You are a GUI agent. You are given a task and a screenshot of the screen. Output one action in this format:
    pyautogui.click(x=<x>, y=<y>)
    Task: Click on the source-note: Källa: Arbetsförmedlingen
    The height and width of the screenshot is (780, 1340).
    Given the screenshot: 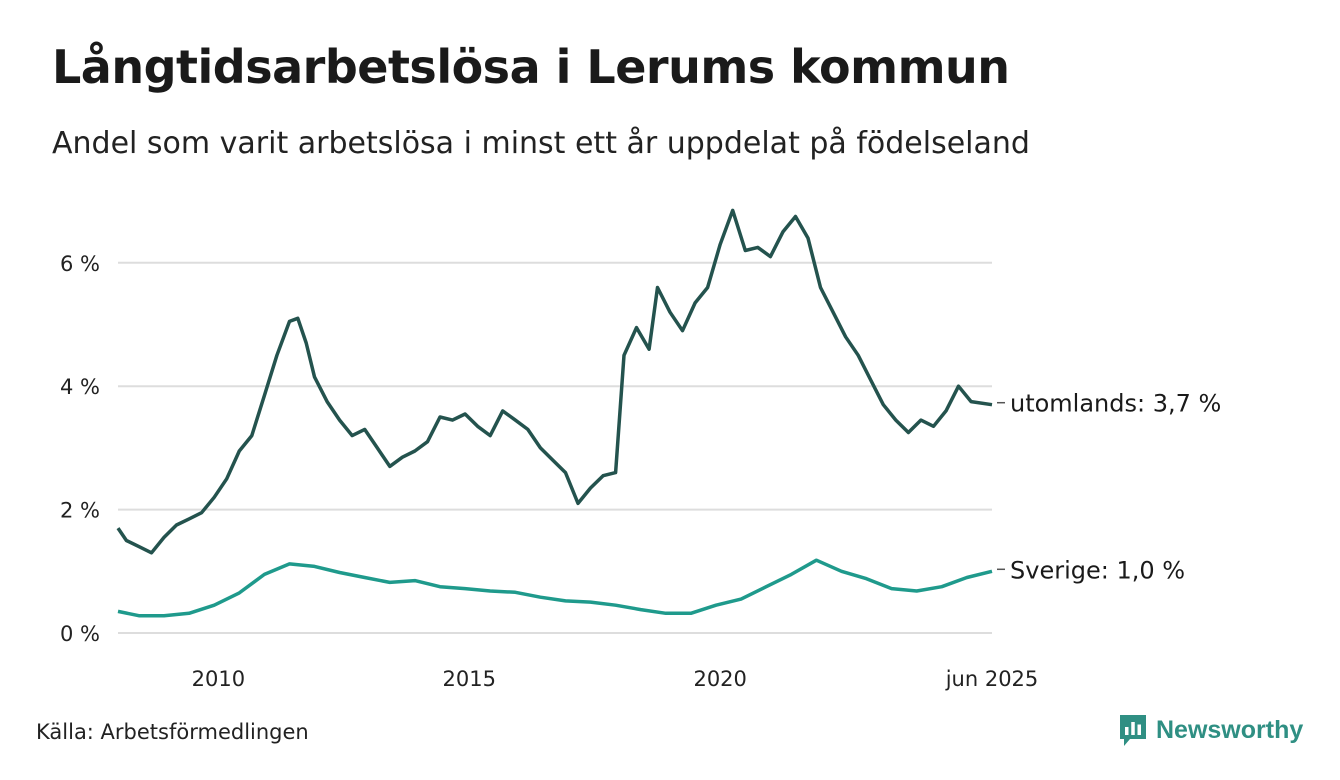 What is the action you would take?
    pyautogui.click(x=172, y=732)
    